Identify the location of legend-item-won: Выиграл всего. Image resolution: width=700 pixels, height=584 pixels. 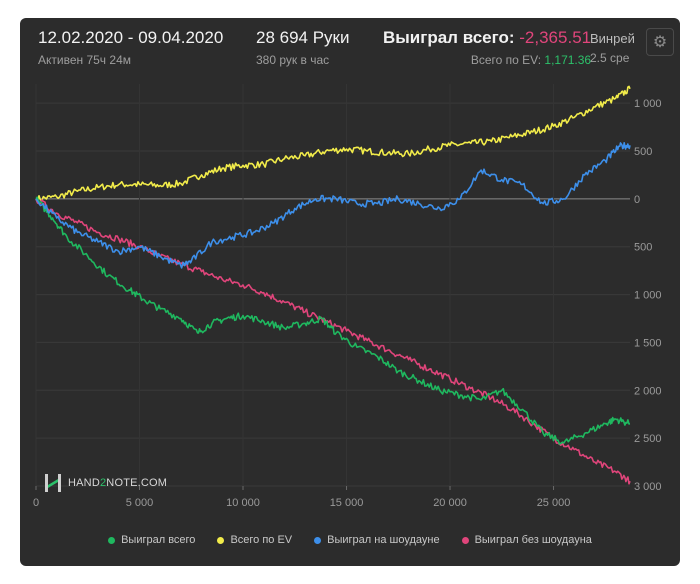
(151, 540).